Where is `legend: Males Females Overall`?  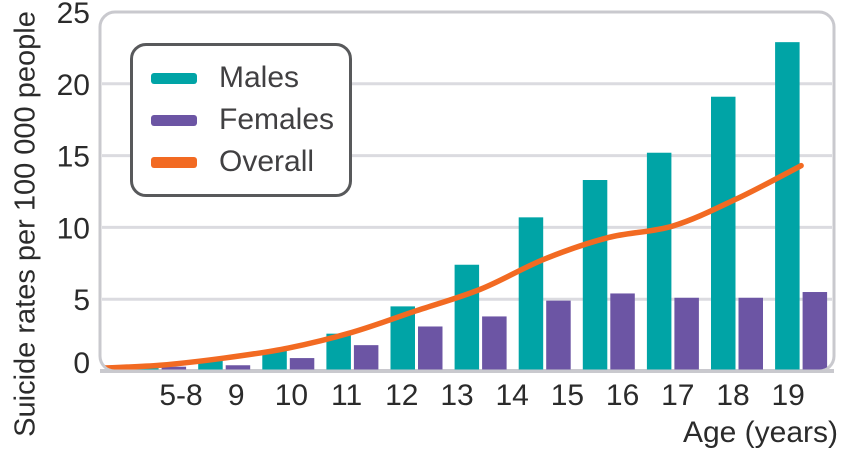 legend: Males Females Overall is located at coordinates (241, 120).